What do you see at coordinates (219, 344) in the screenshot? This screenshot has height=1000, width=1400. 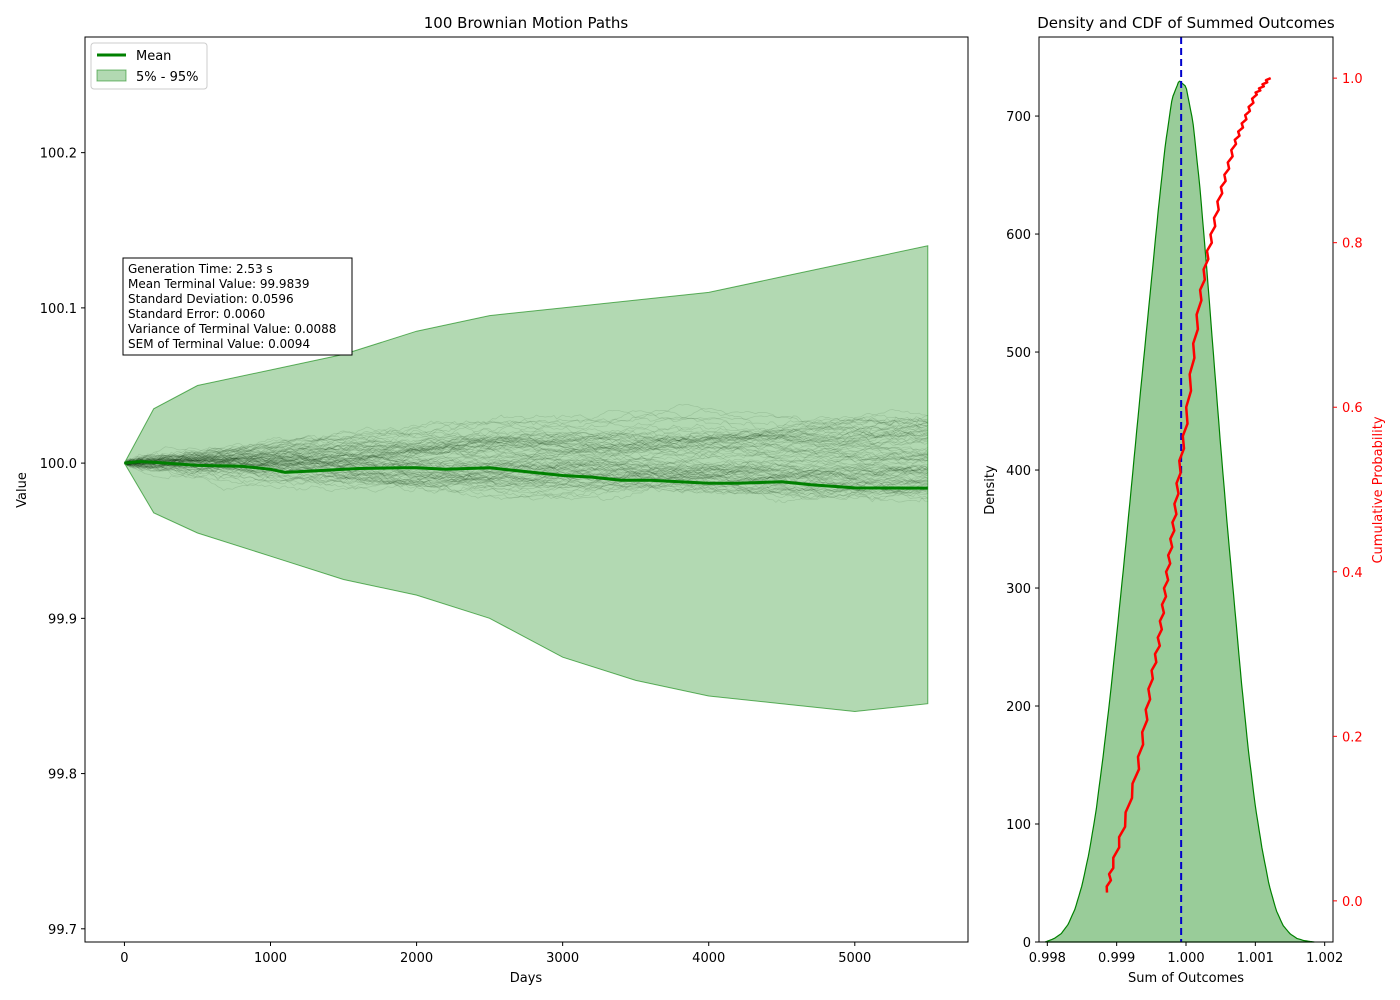 I see `stats-line: SEM of Terminal Value: 0.0094` at bounding box center [219, 344].